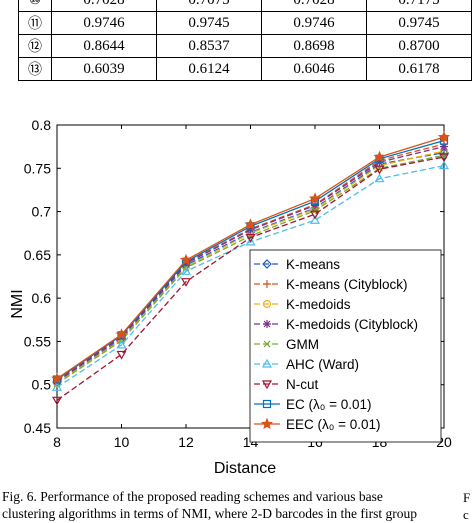 The image size is (474, 523). What do you see at coordinates (104, 69) in the screenshot?
I see `table-cell: 0.6039` at bounding box center [104, 69].